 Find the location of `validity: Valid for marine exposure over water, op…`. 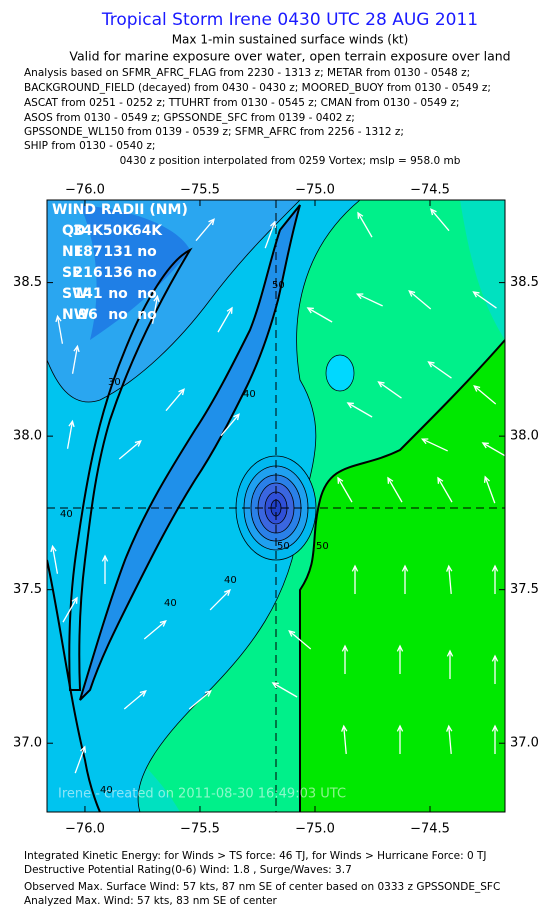

validity: Valid for marine exposure over water, op… is located at coordinates (289, 56).